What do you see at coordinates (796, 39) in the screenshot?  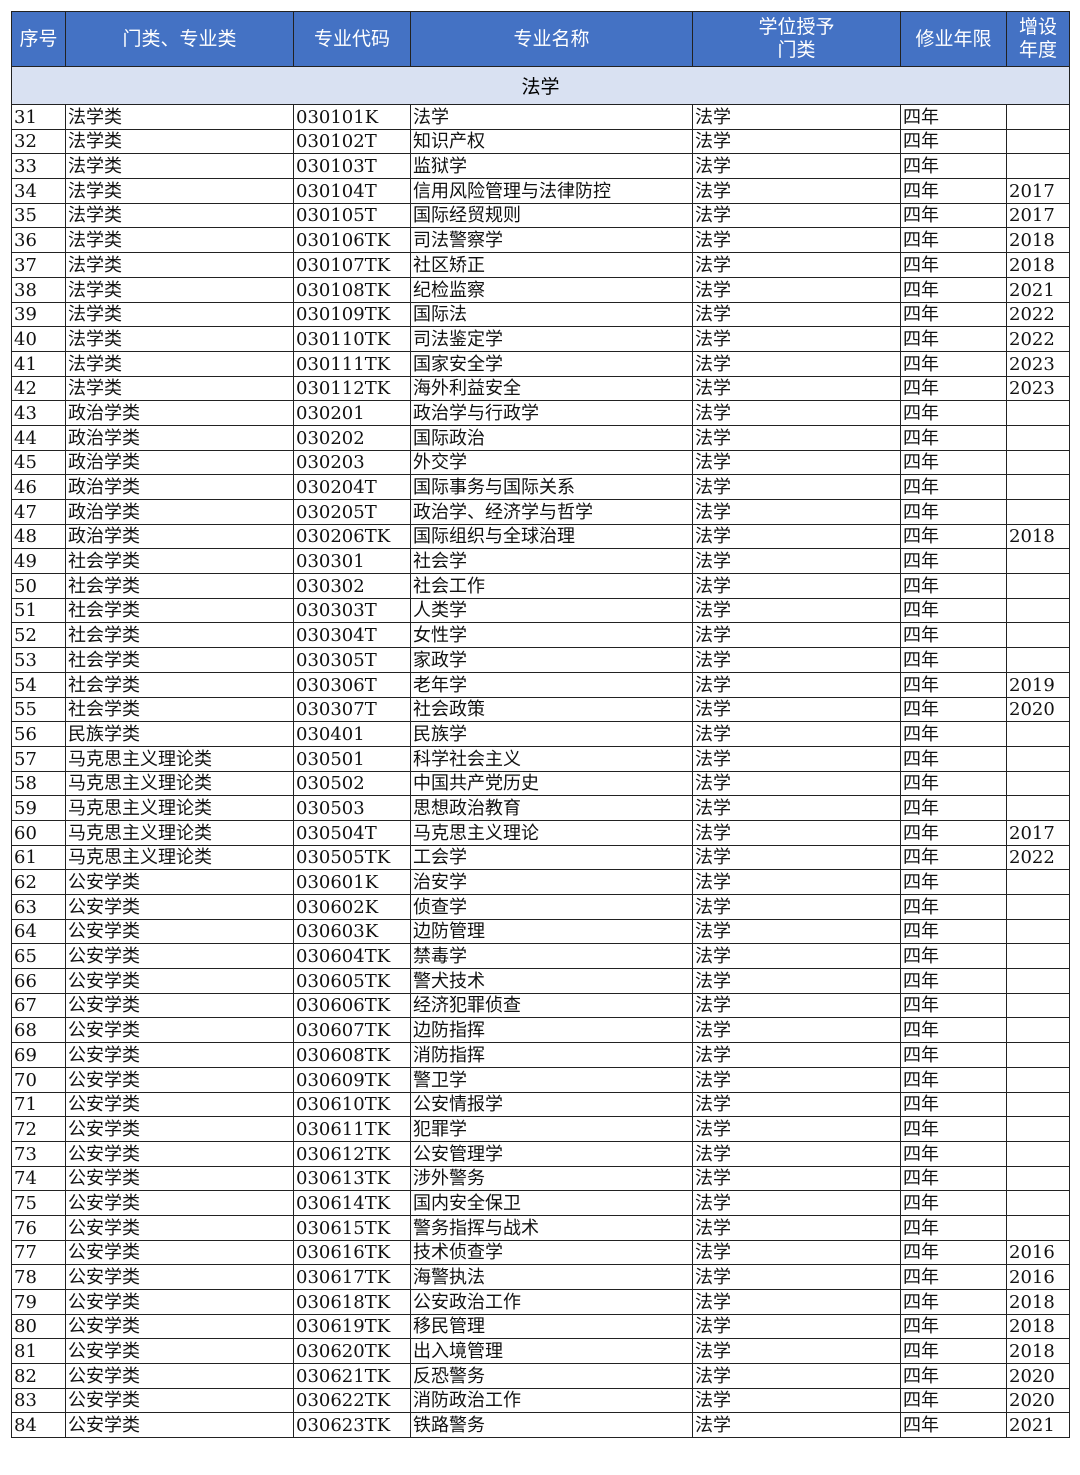 I see `header-degree: 学位授予门类` at bounding box center [796, 39].